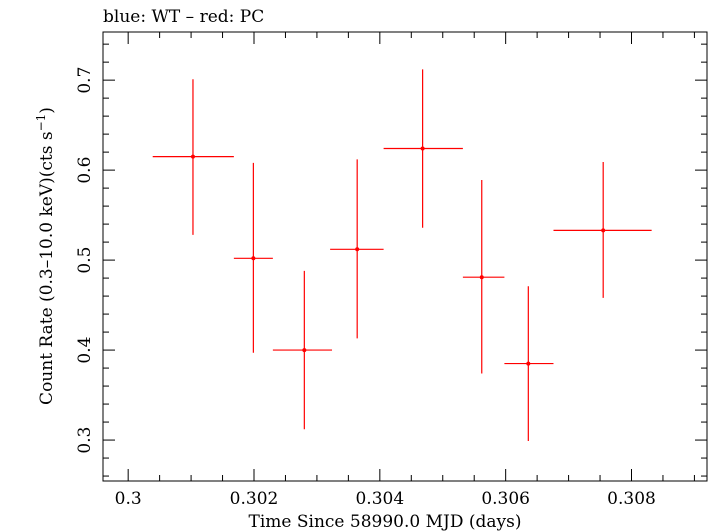 Image resolution: width=709 pixels, height=532 pixels. Describe the element at coordinates (385, 522) in the screenshot. I see `x-axis-label: Time Since 58990.0 MJD (days)` at that location.